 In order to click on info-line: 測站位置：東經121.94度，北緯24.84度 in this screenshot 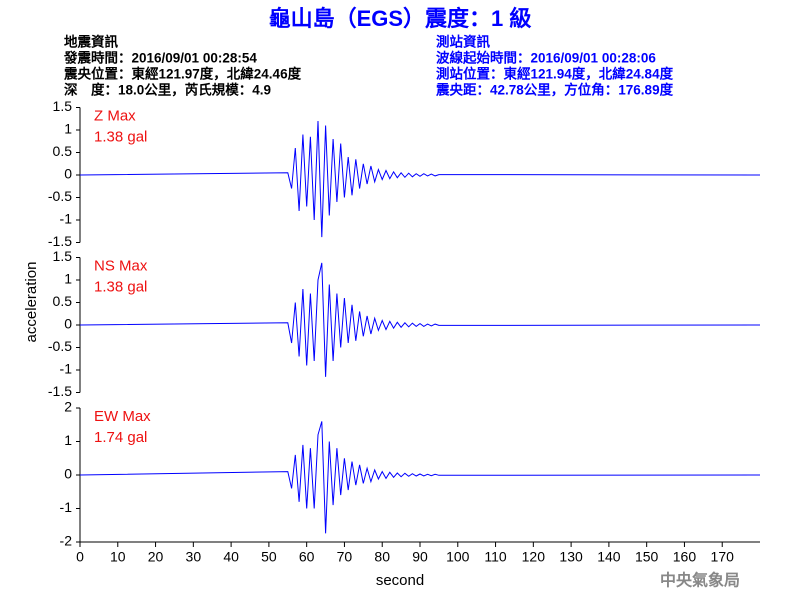, I will do `click(555, 74)`.